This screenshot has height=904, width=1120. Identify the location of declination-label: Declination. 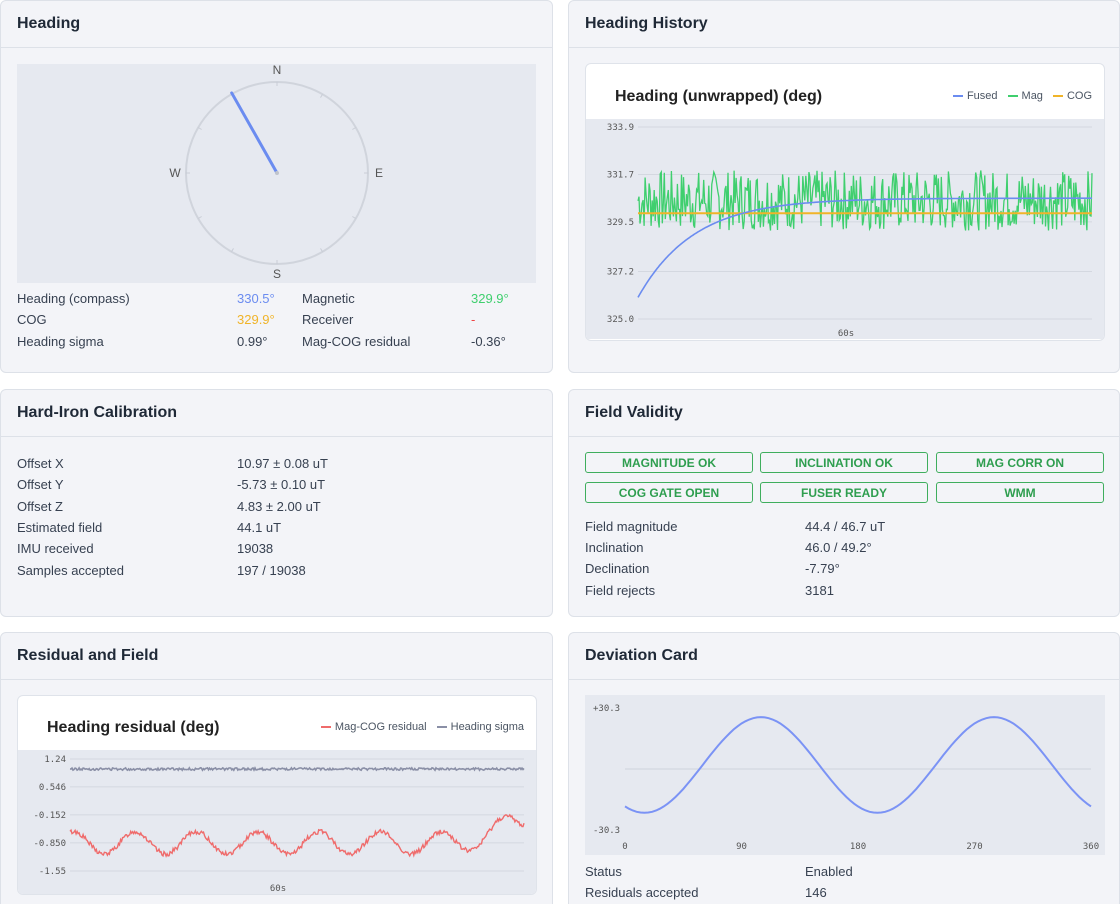
(617, 568).